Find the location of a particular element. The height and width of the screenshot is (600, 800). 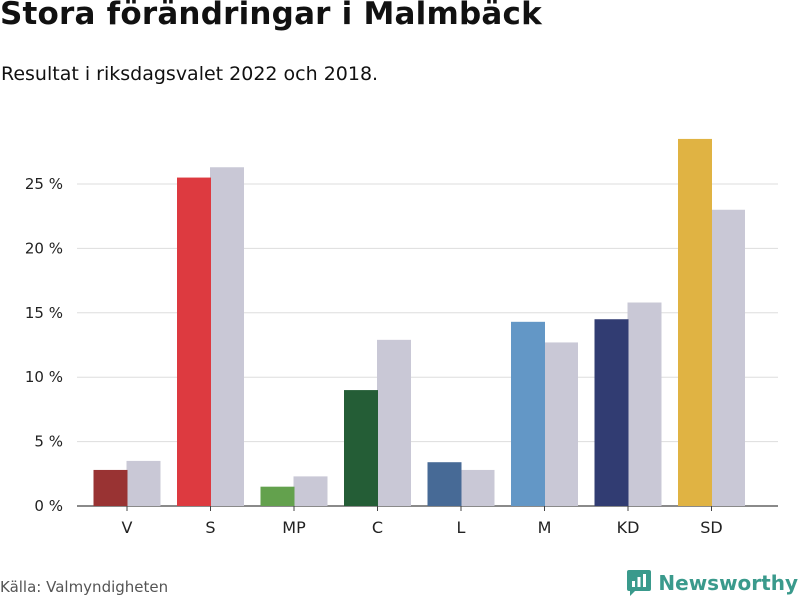

chart-subtitle: Resultat i riksdagsvalet 2022 och 2018. is located at coordinates (190, 74).